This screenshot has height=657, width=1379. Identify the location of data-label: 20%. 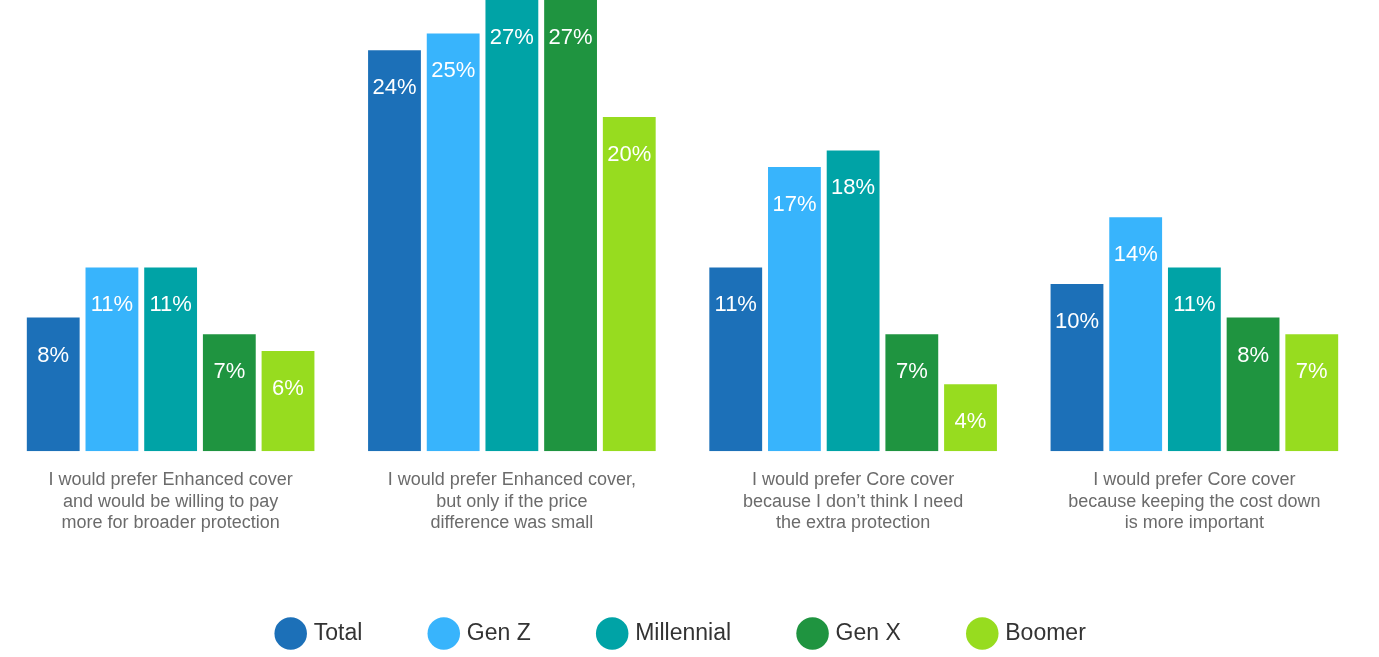
(629, 154).